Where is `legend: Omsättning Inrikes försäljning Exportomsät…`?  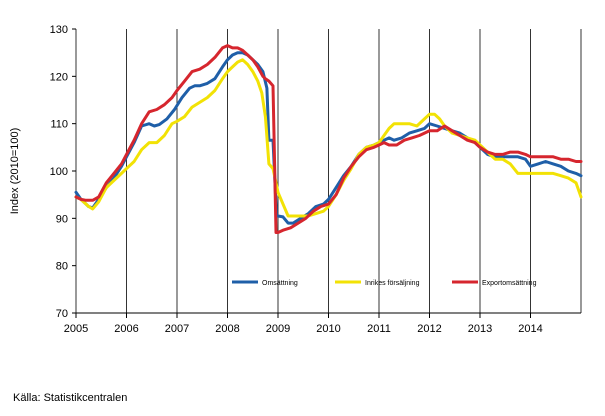 legend: Omsättning Inrikes försäljning Exportomsät… is located at coordinates (384, 283).